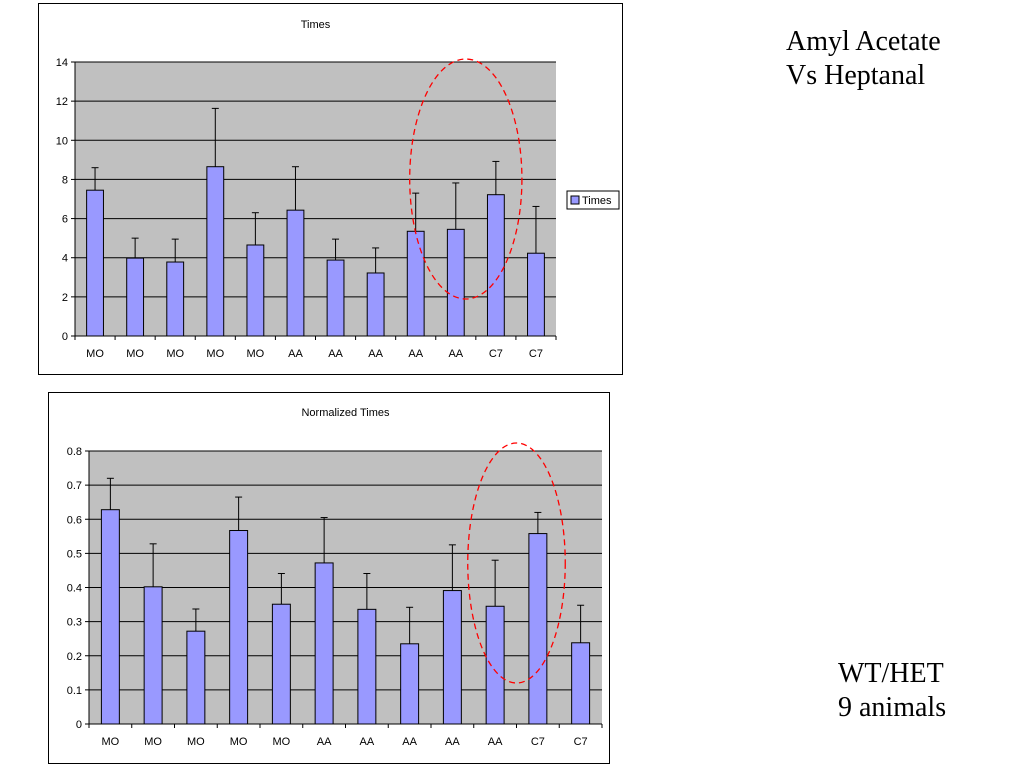  I want to click on sample-note-line1: WT/HET, so click(891, 673).